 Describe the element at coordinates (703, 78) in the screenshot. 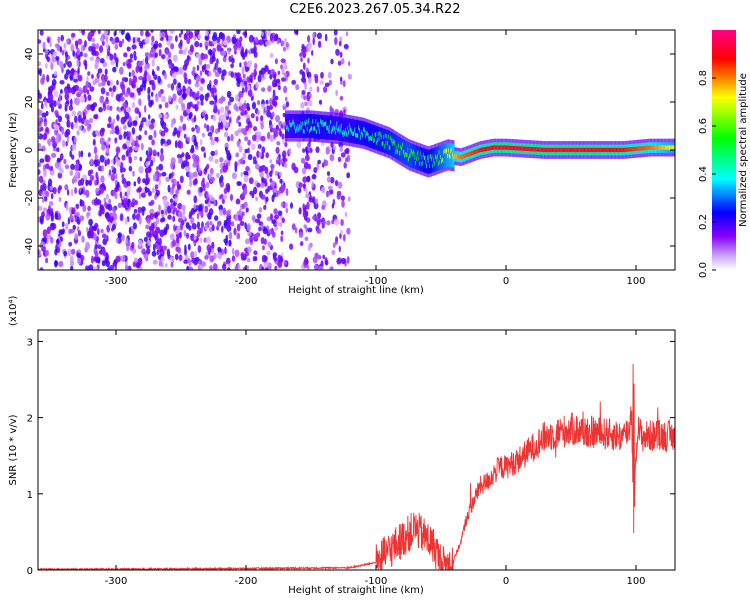

I see `colorbar-tick-label: 0.8` at that location.